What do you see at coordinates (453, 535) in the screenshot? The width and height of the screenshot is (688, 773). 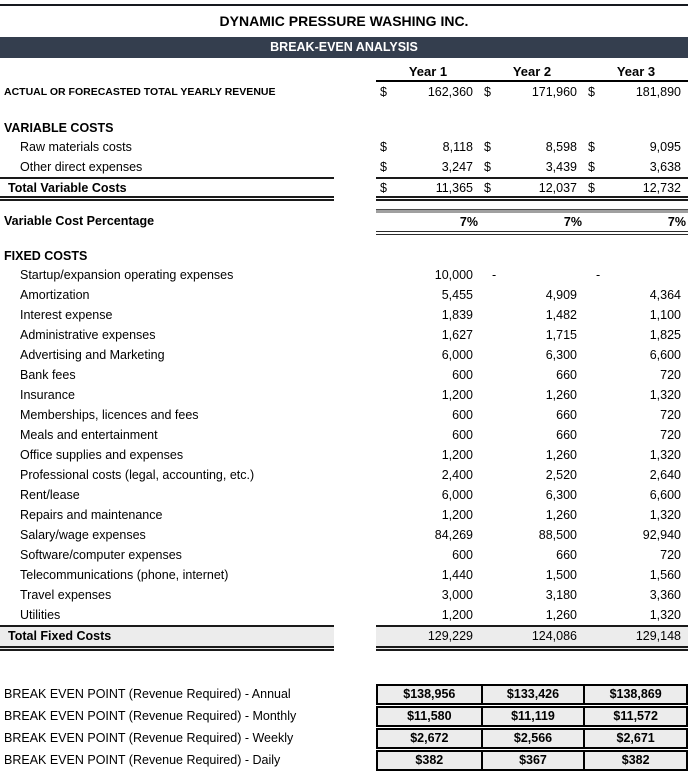 I see `value-cell: 84,269` at bounding box center [453, 535].